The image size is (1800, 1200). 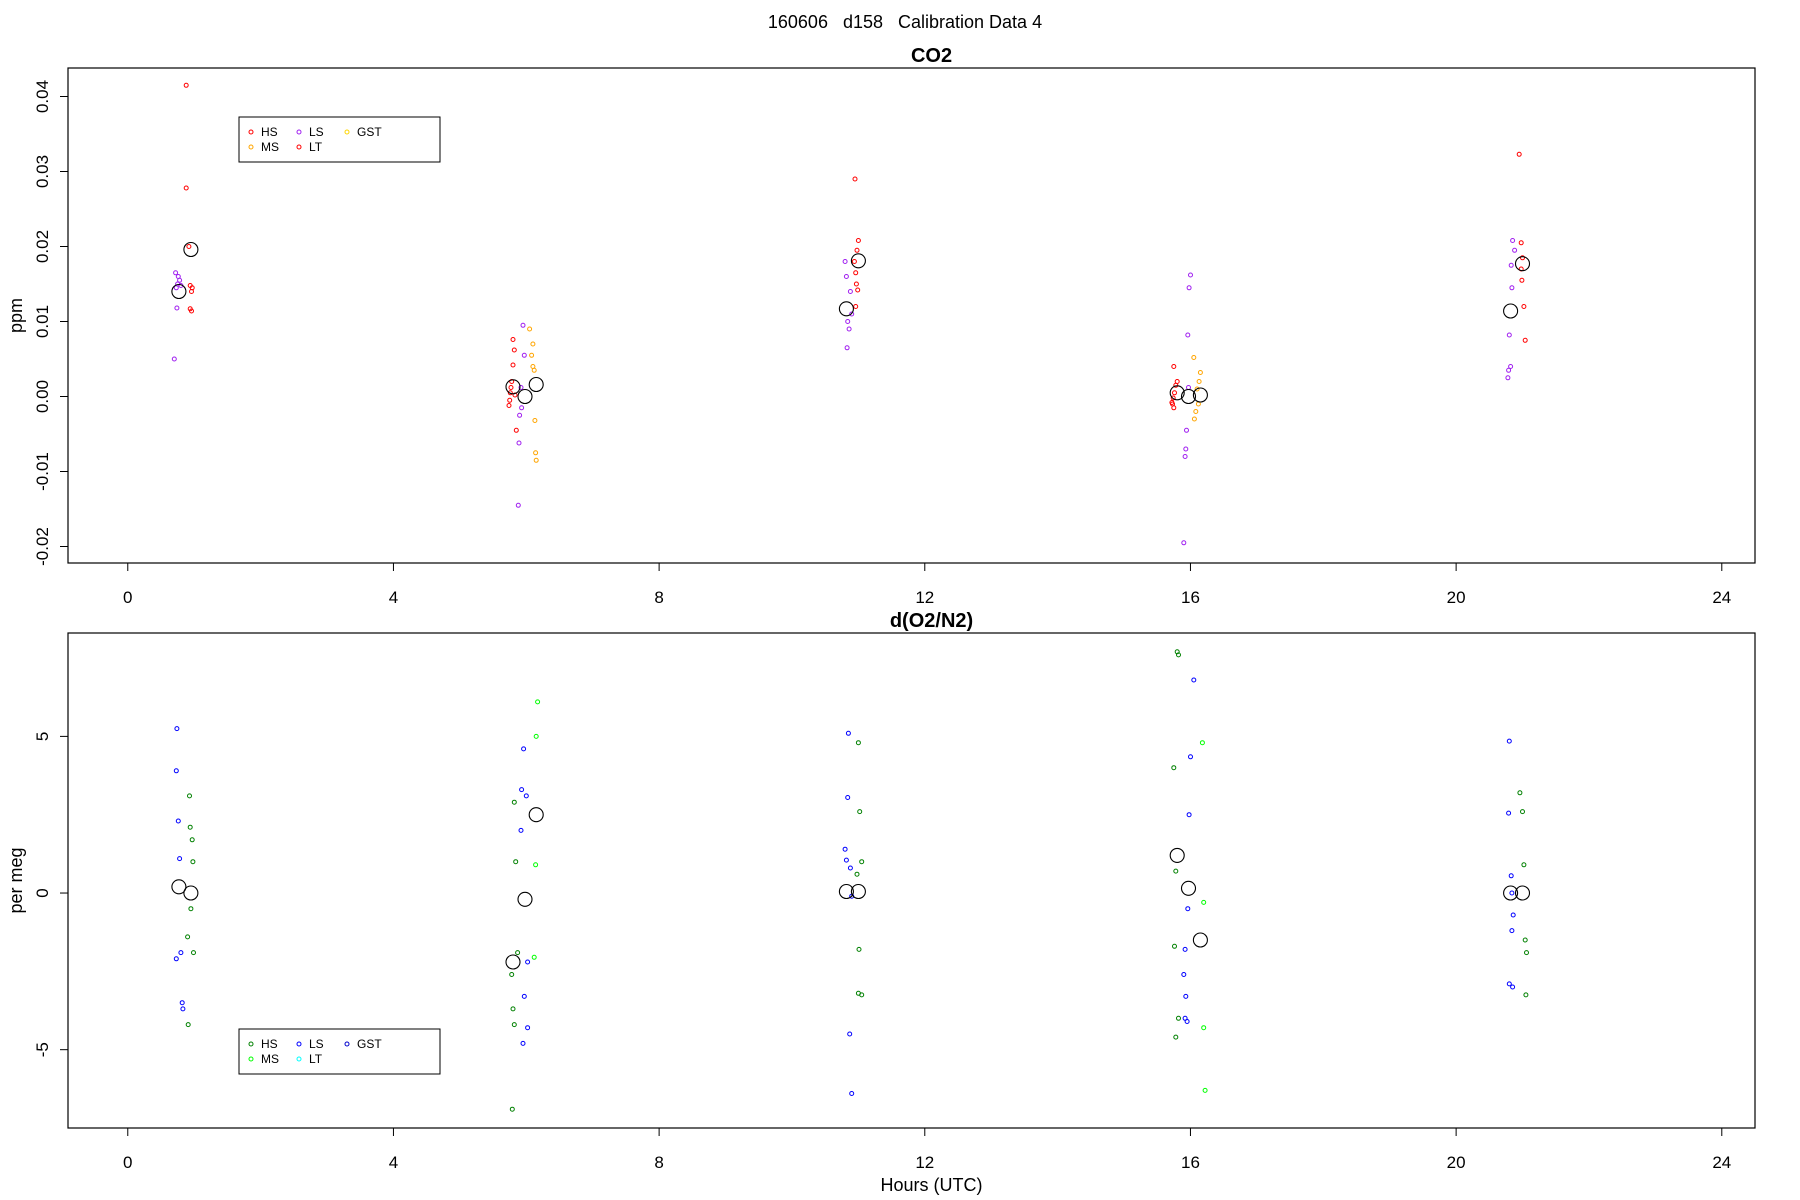 What do you see at coordinates (316, 1044) in the screenshot?
I see `legend-label: LS` at bounding box center [316, 1044].